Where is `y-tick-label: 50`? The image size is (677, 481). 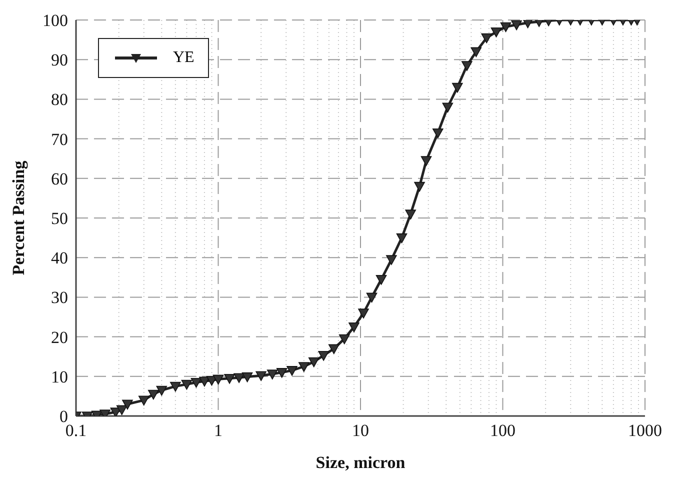 y-tick-label: 50 is located at coordinates (59, 218).